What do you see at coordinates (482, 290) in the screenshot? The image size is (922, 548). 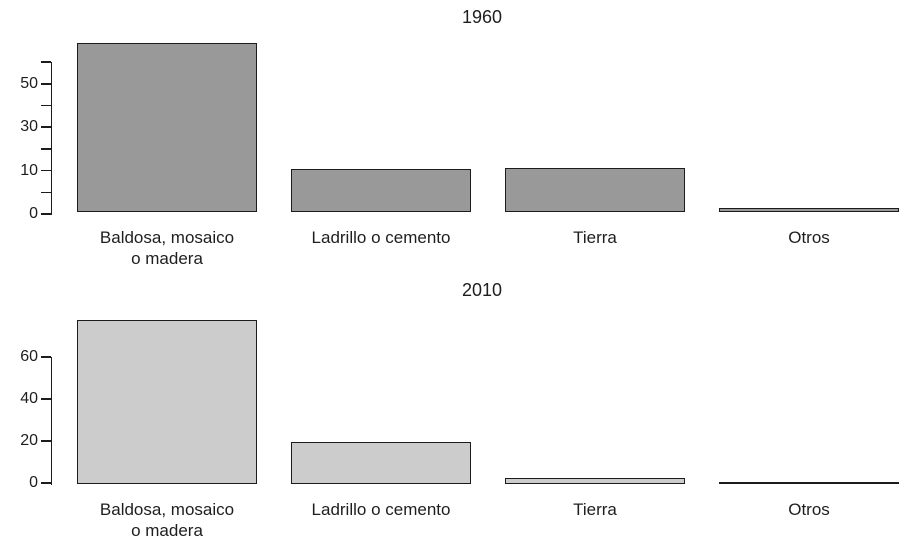 I see `chart-2-title: 2010` at bounding box center [482, 290].